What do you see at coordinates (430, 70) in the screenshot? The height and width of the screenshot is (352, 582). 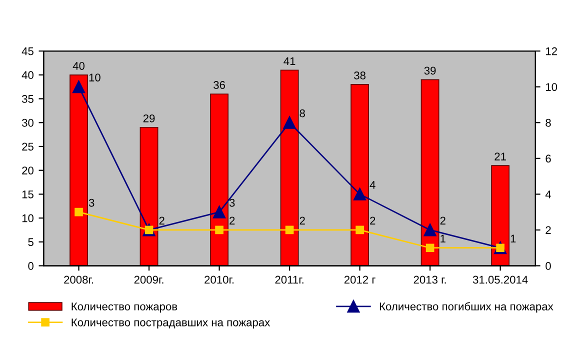 I see `data-label: 39` at bounding box center [430, 70].